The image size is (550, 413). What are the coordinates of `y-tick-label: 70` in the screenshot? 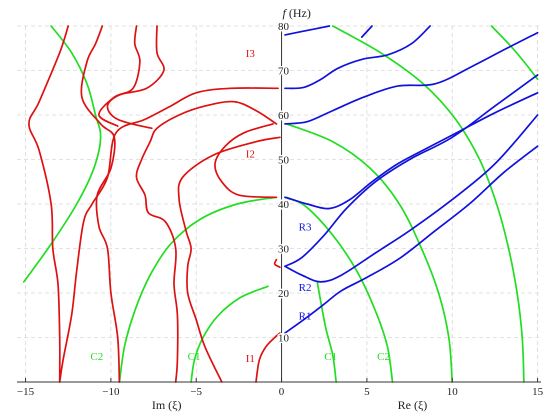 It's located at (284, 72).